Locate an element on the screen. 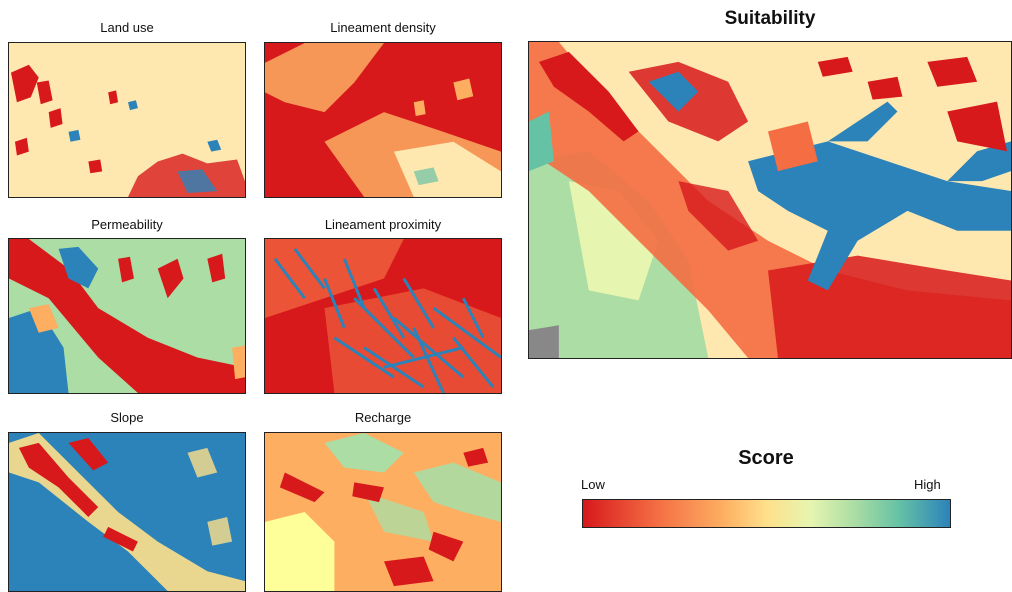 The image size is (1012, 592). panel-title: Recharge is located at coordinates (383, 417).